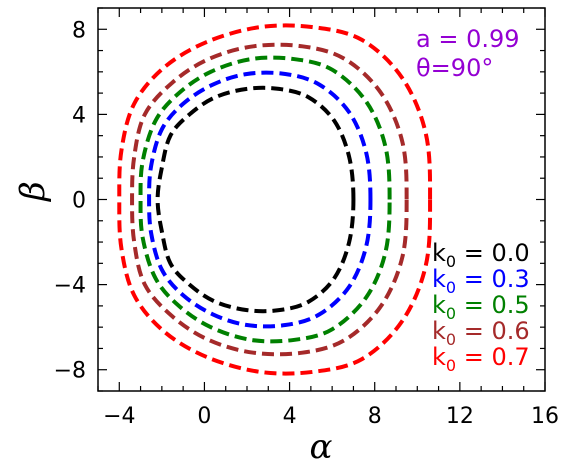  What do you see at coordinates (481, 255) in the screenshot?
I see `legend-entry: k0 = 0.0` at bounding box center [481, 255].